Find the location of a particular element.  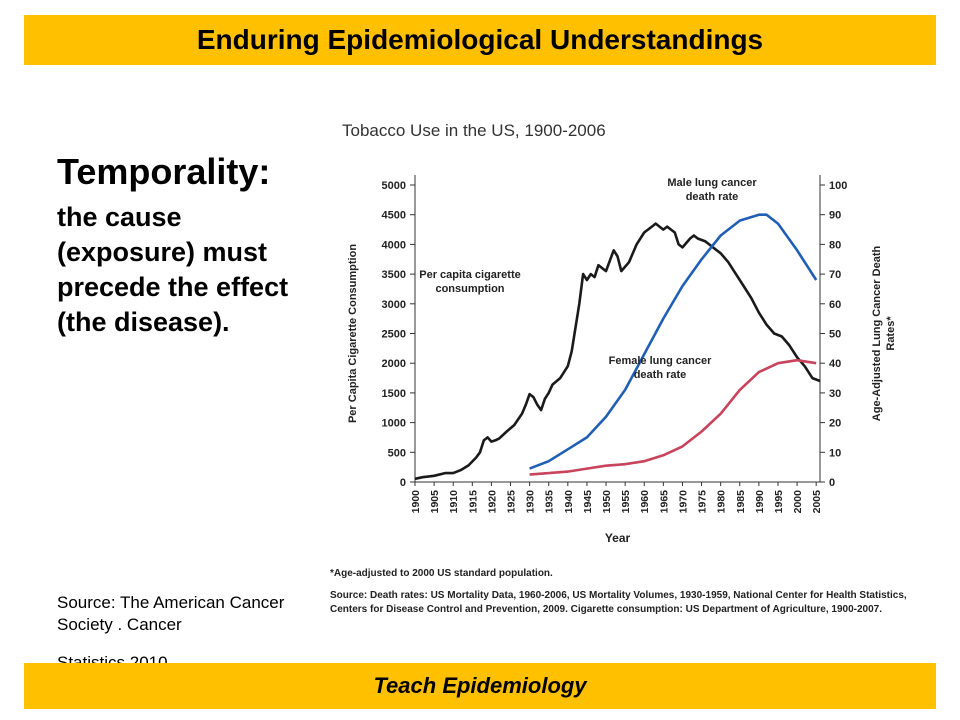

x-tick-label: 1925 is located at coordinates (512, 502).